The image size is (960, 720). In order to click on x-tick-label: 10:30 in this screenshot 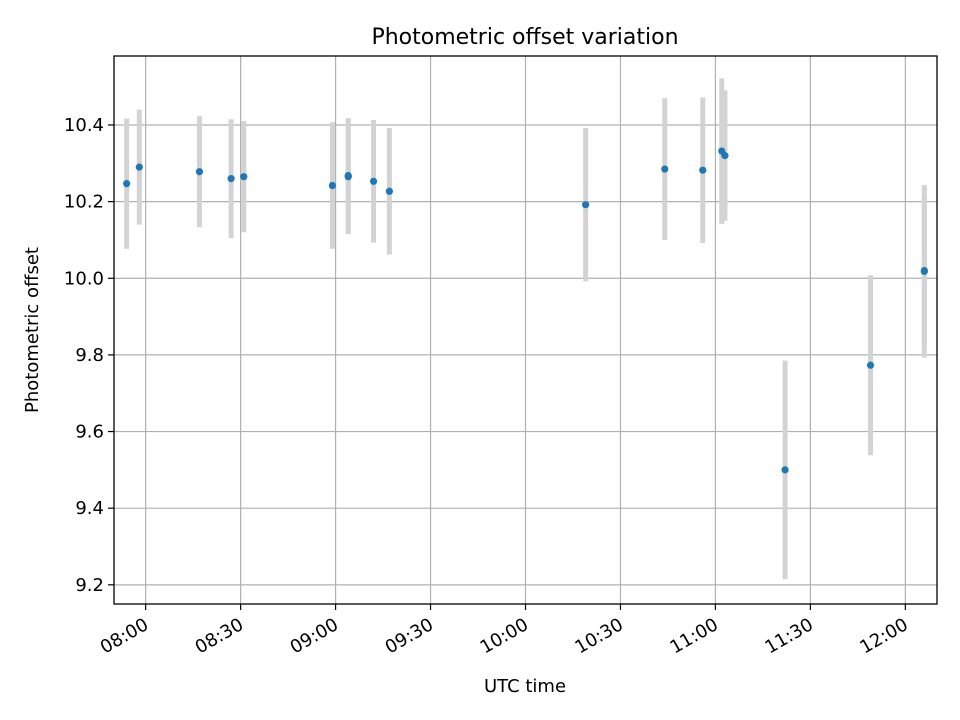, I will do `click(599, 636)`.